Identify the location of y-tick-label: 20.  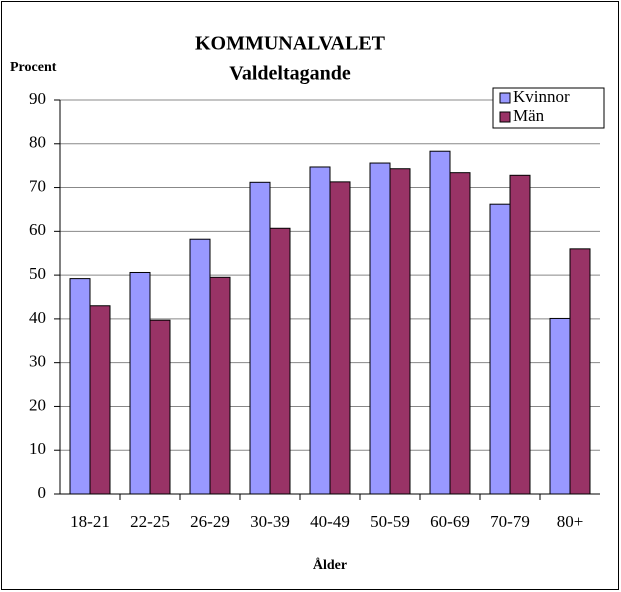
(37, 404).